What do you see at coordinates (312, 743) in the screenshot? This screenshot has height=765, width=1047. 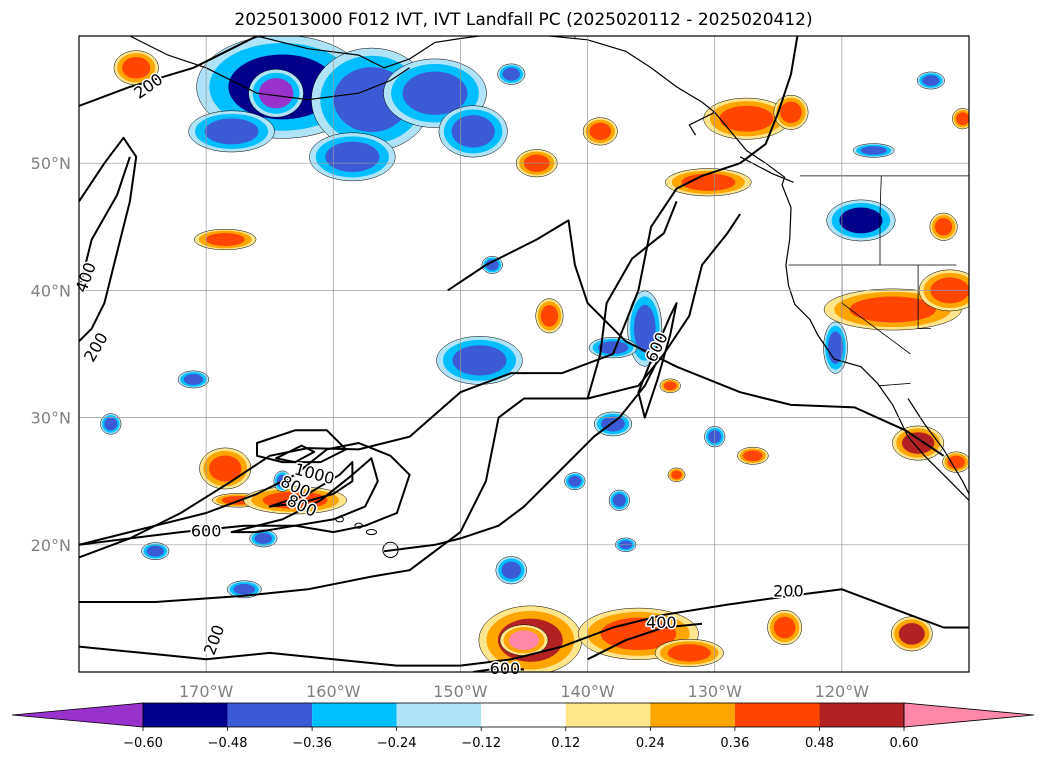 I see `colorbar-tick-label: −0.36` at bounding box center [312, 743].